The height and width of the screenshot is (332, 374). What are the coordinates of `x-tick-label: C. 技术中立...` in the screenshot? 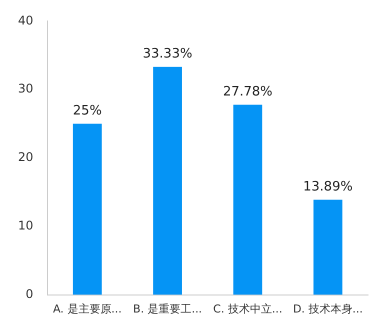 It's located at (247, 309).